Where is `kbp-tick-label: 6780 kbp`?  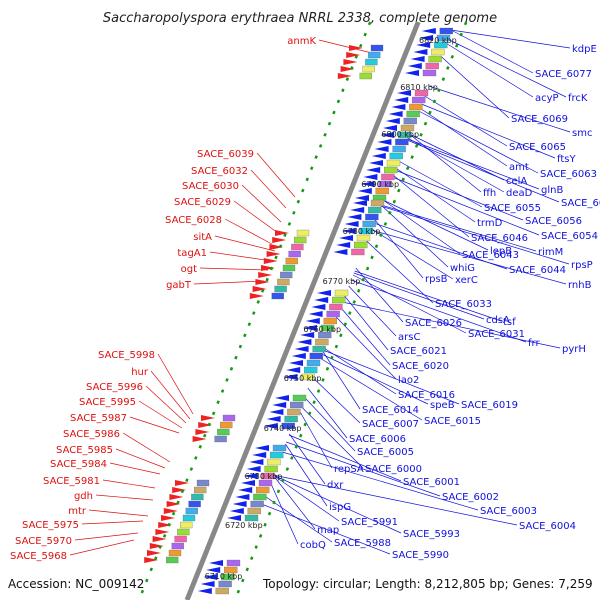
kbp-tick-label: 6780 kbp is located at coordinates (362, 231).